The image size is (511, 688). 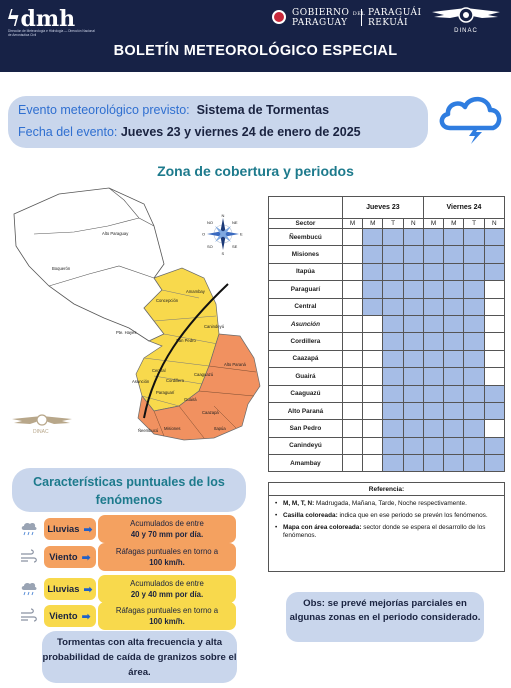 What do you see at coordinates (167, 529) in the screenshot?
I see `phenomenon-description: Acumulados de entre 40 y 70 mm por día.` at bounding box center [167, 529].